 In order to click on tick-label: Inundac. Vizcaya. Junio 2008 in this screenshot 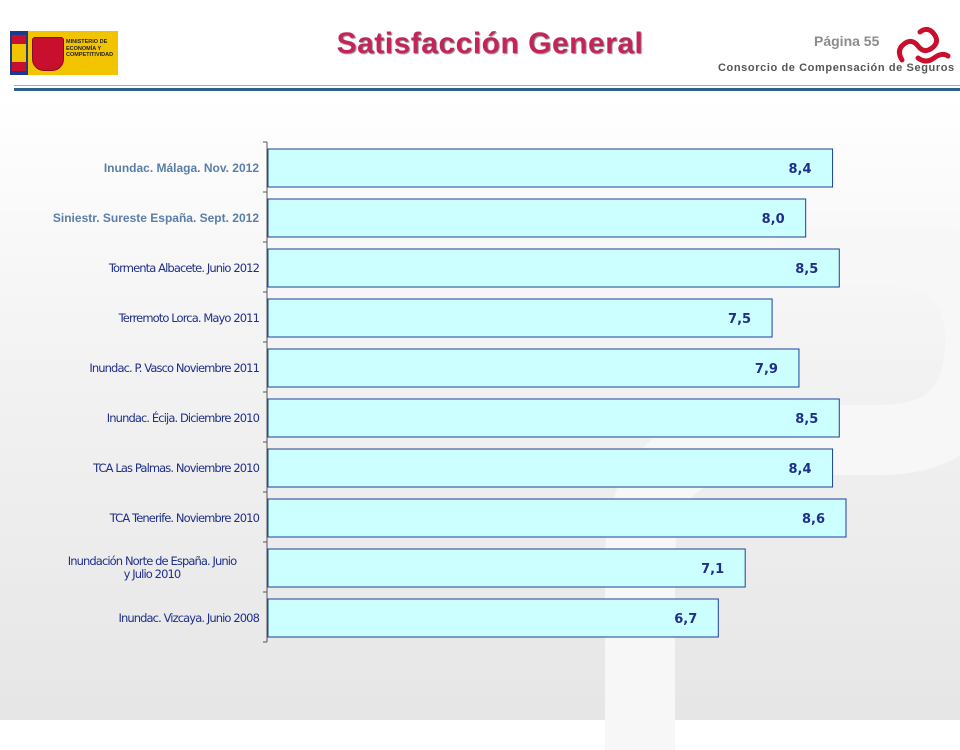, I will do `click(188, 618)`.